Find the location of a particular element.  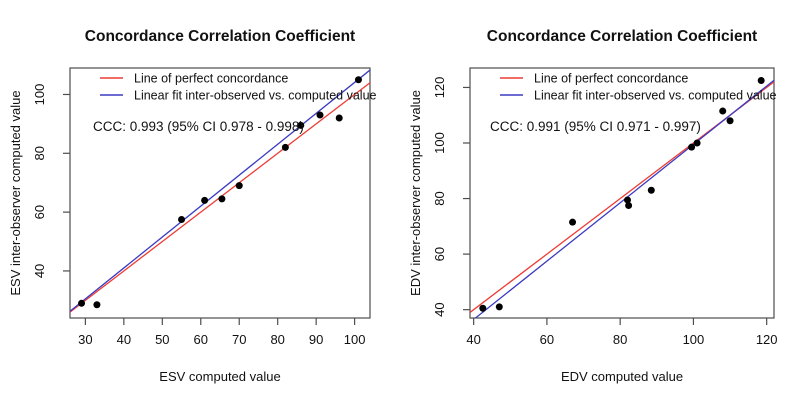

x-tick-label: 30 is located at coordinates (85, 339).